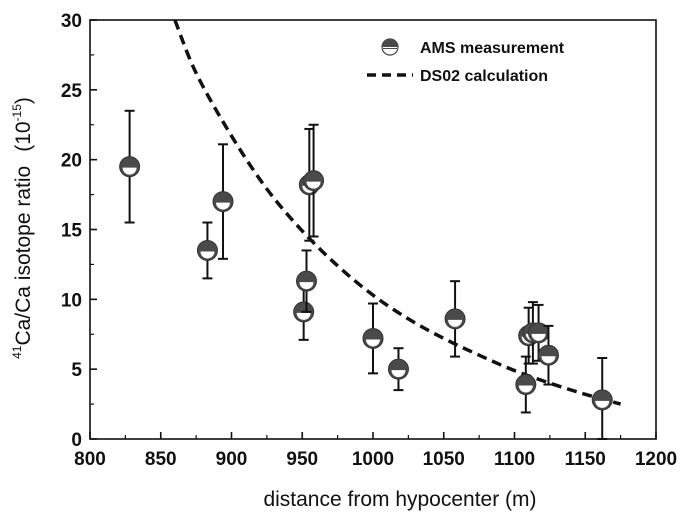 The height and width of the screenshot is (515, 682). What do you see at coordinates (390, 47) in the screenshot?
I see `legend-marker-ams` at bounding box center [390, 47].